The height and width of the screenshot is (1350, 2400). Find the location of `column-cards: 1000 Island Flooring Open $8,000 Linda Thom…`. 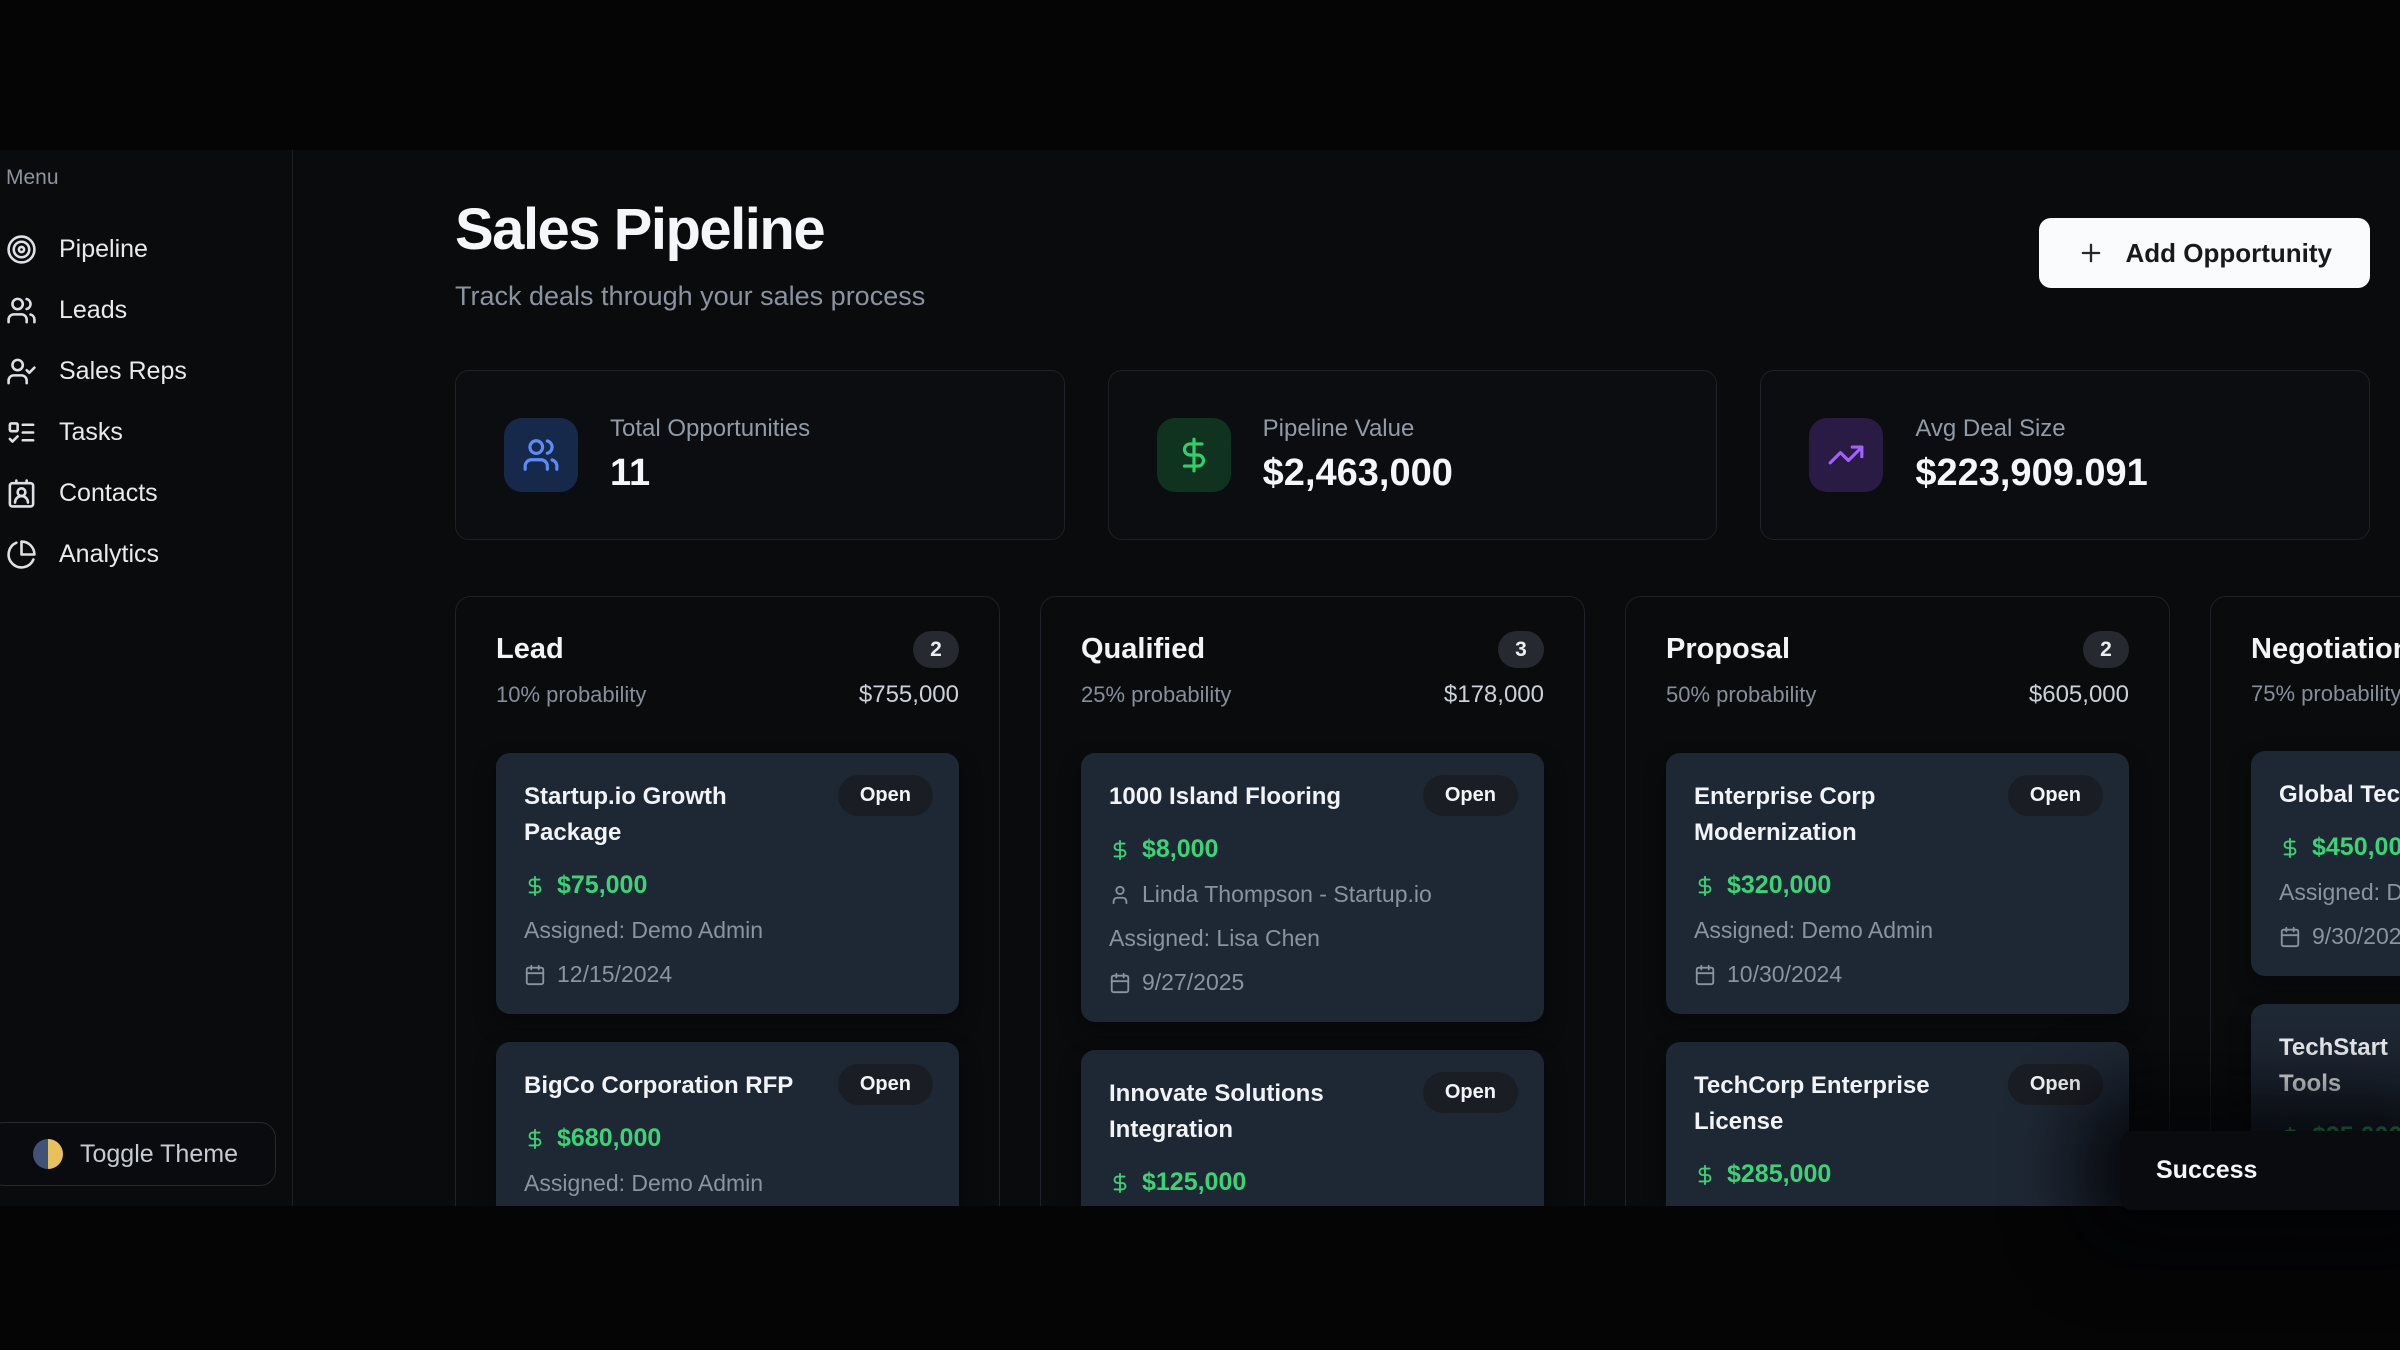

column-cards: 1000 Island Flooring Open $8,000 Linda Thom… is located at coordinates (1312, 979).